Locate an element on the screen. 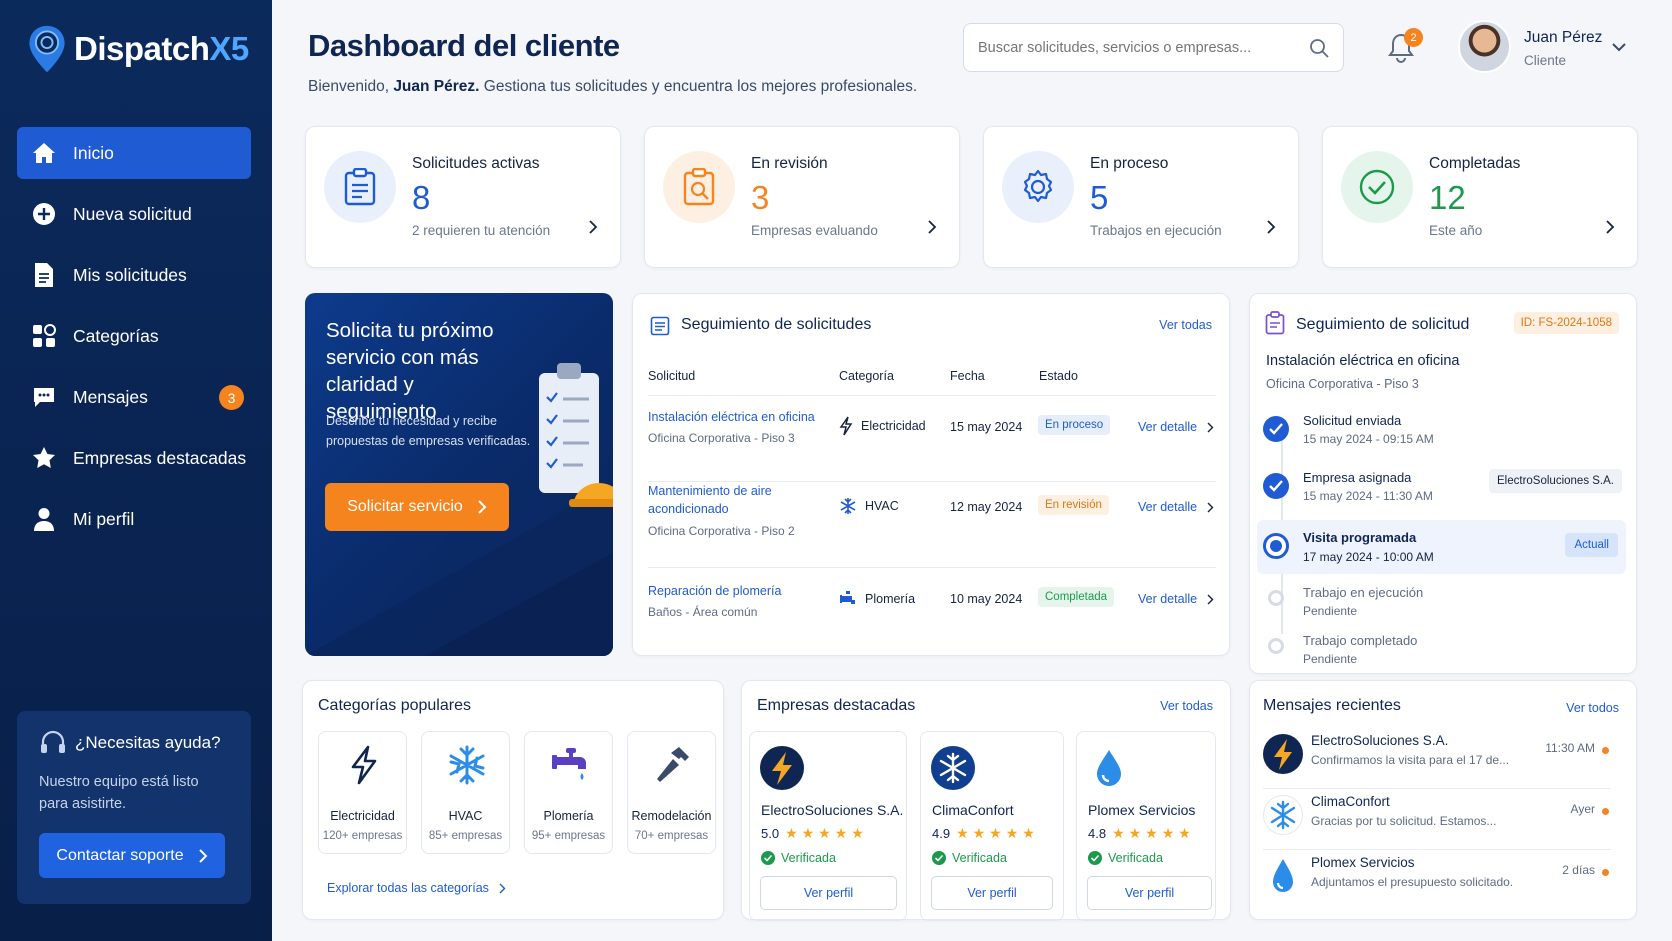 The image size is (1672, 941). stat-label: Solicitudes activas is located at coordinates (476, 163).